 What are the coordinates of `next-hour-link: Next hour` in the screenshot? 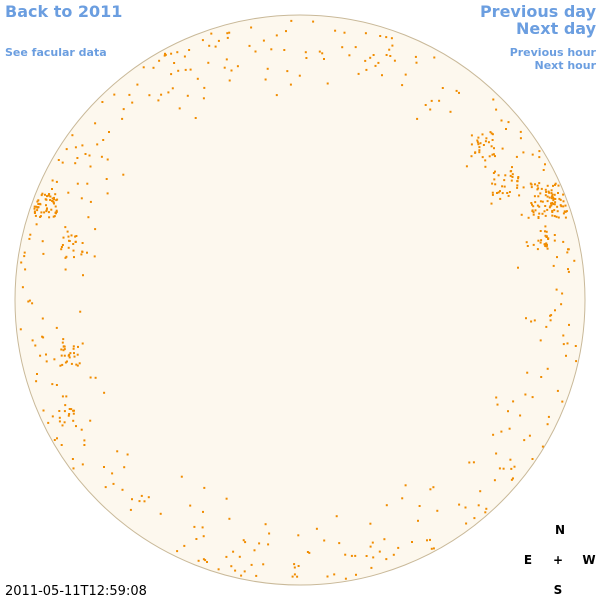 It's located at (566, 65).